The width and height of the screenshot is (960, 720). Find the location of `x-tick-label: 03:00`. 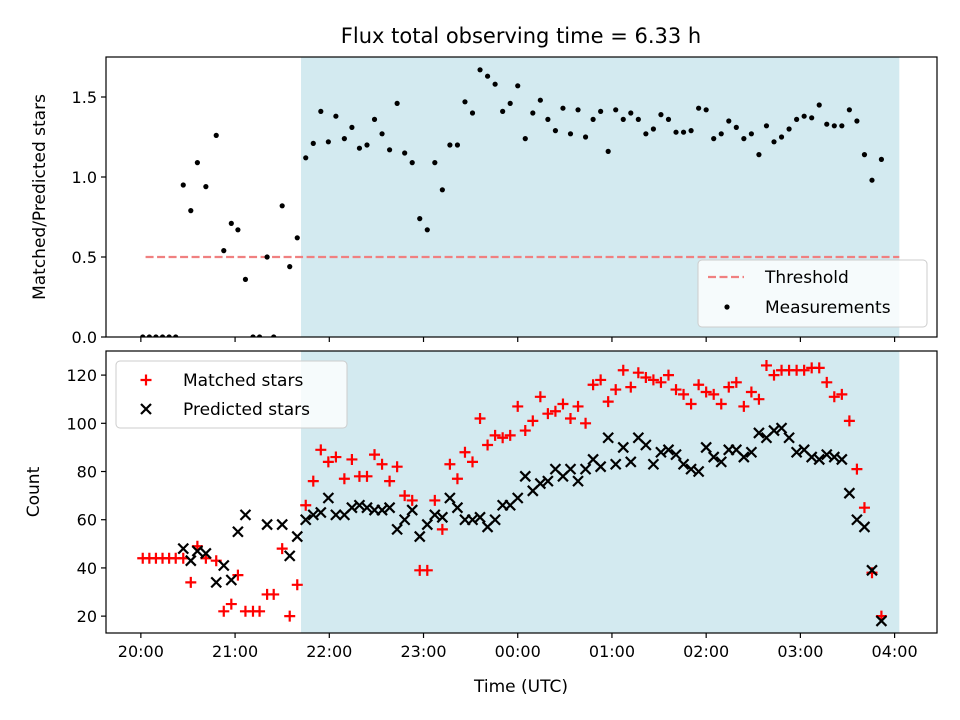

x-tick-label: 03:00 is located at coordinates (800, 651).